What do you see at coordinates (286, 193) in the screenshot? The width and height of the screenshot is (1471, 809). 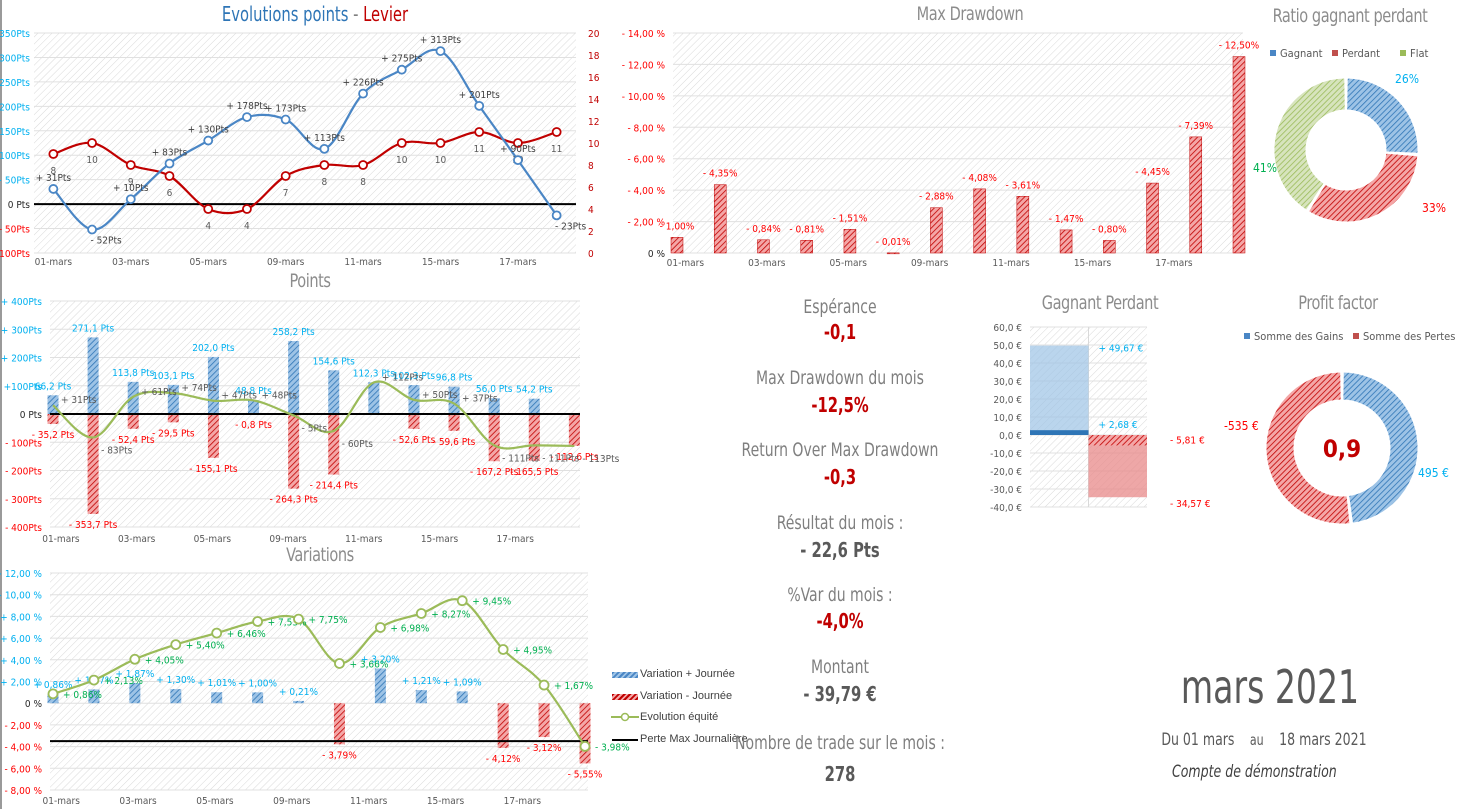 I see `levier-data-label: 7` at bounding box center [286, 193].